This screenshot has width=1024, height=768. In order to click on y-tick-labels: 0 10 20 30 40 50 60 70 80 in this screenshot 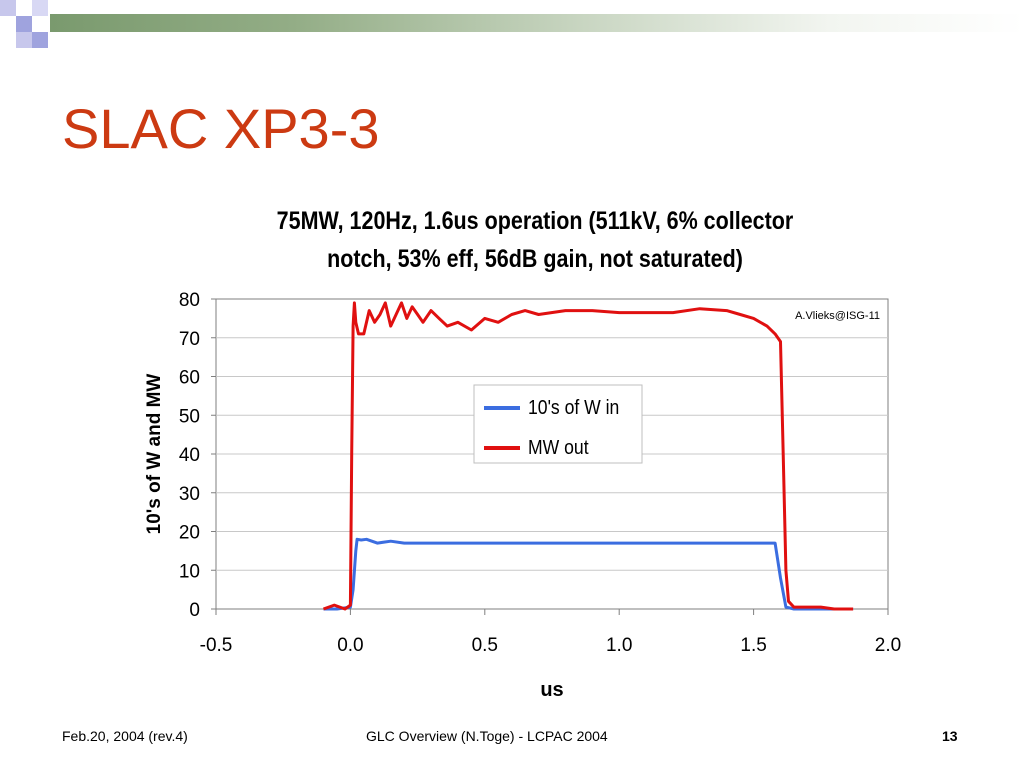, I will do `click(189, 455)`.